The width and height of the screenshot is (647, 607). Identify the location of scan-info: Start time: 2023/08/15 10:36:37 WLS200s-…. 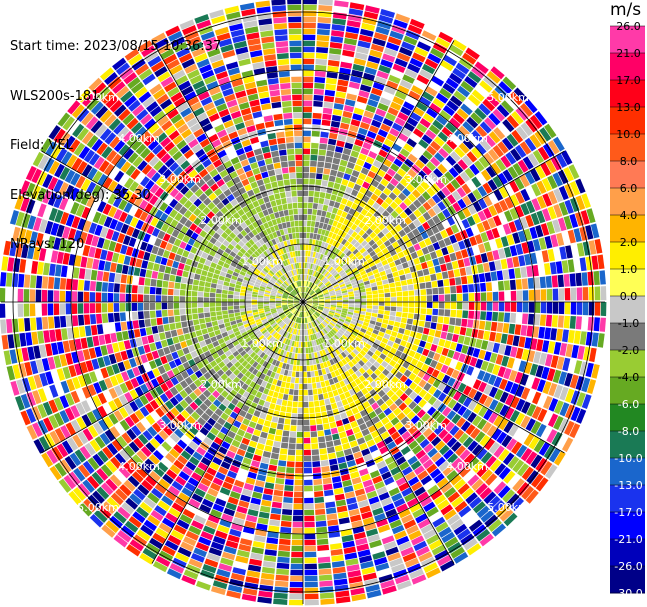
(115, 138).